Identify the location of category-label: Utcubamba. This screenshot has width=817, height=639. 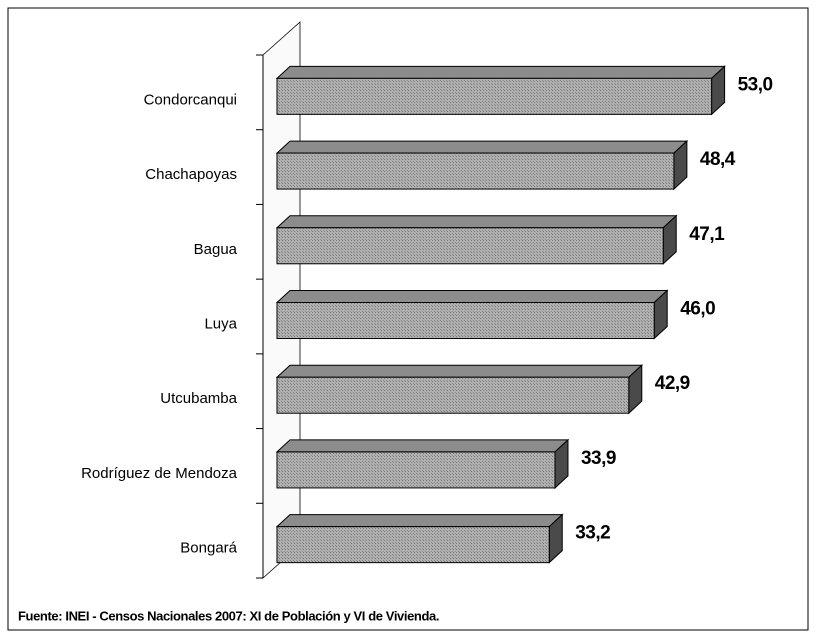
(198, 398).